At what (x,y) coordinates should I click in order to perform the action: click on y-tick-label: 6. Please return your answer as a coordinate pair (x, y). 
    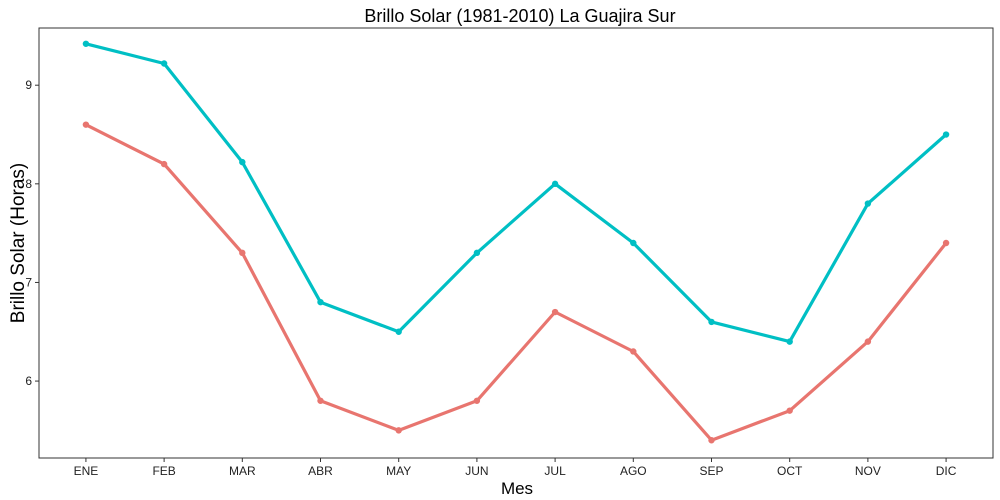
    Looking at the image, I should click on (28, 381).